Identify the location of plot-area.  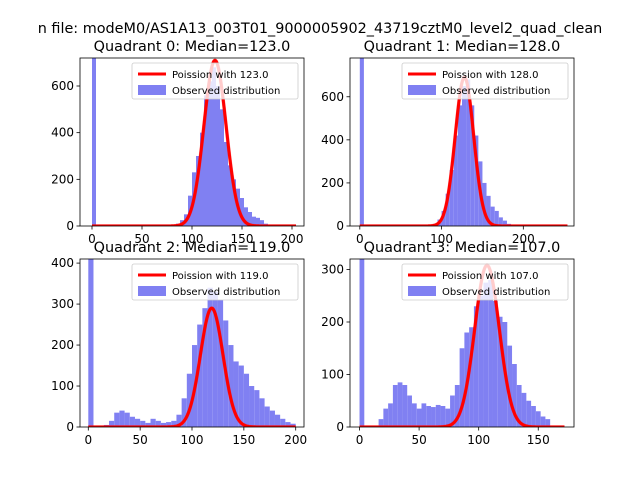
(462, 343).